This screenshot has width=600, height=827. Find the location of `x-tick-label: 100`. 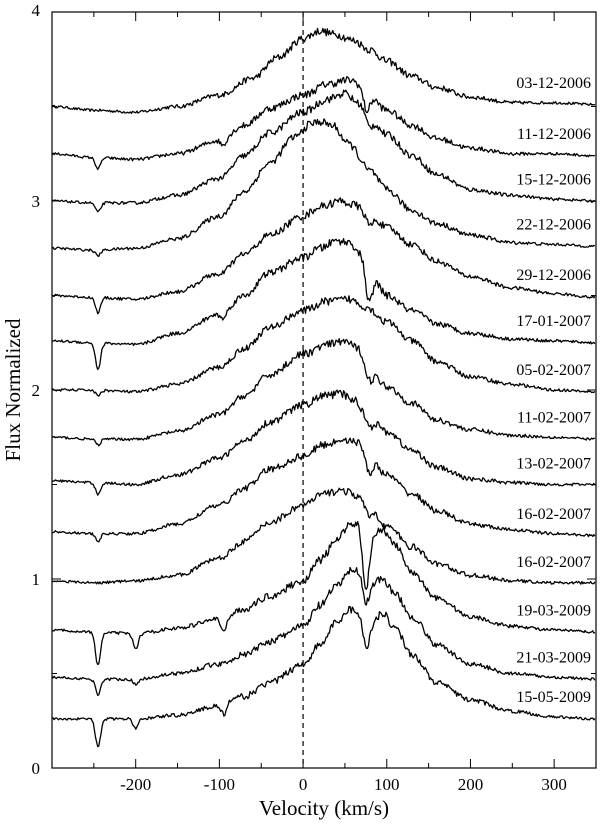

x-tick-label: 100 is located at coordinates (387, 784).